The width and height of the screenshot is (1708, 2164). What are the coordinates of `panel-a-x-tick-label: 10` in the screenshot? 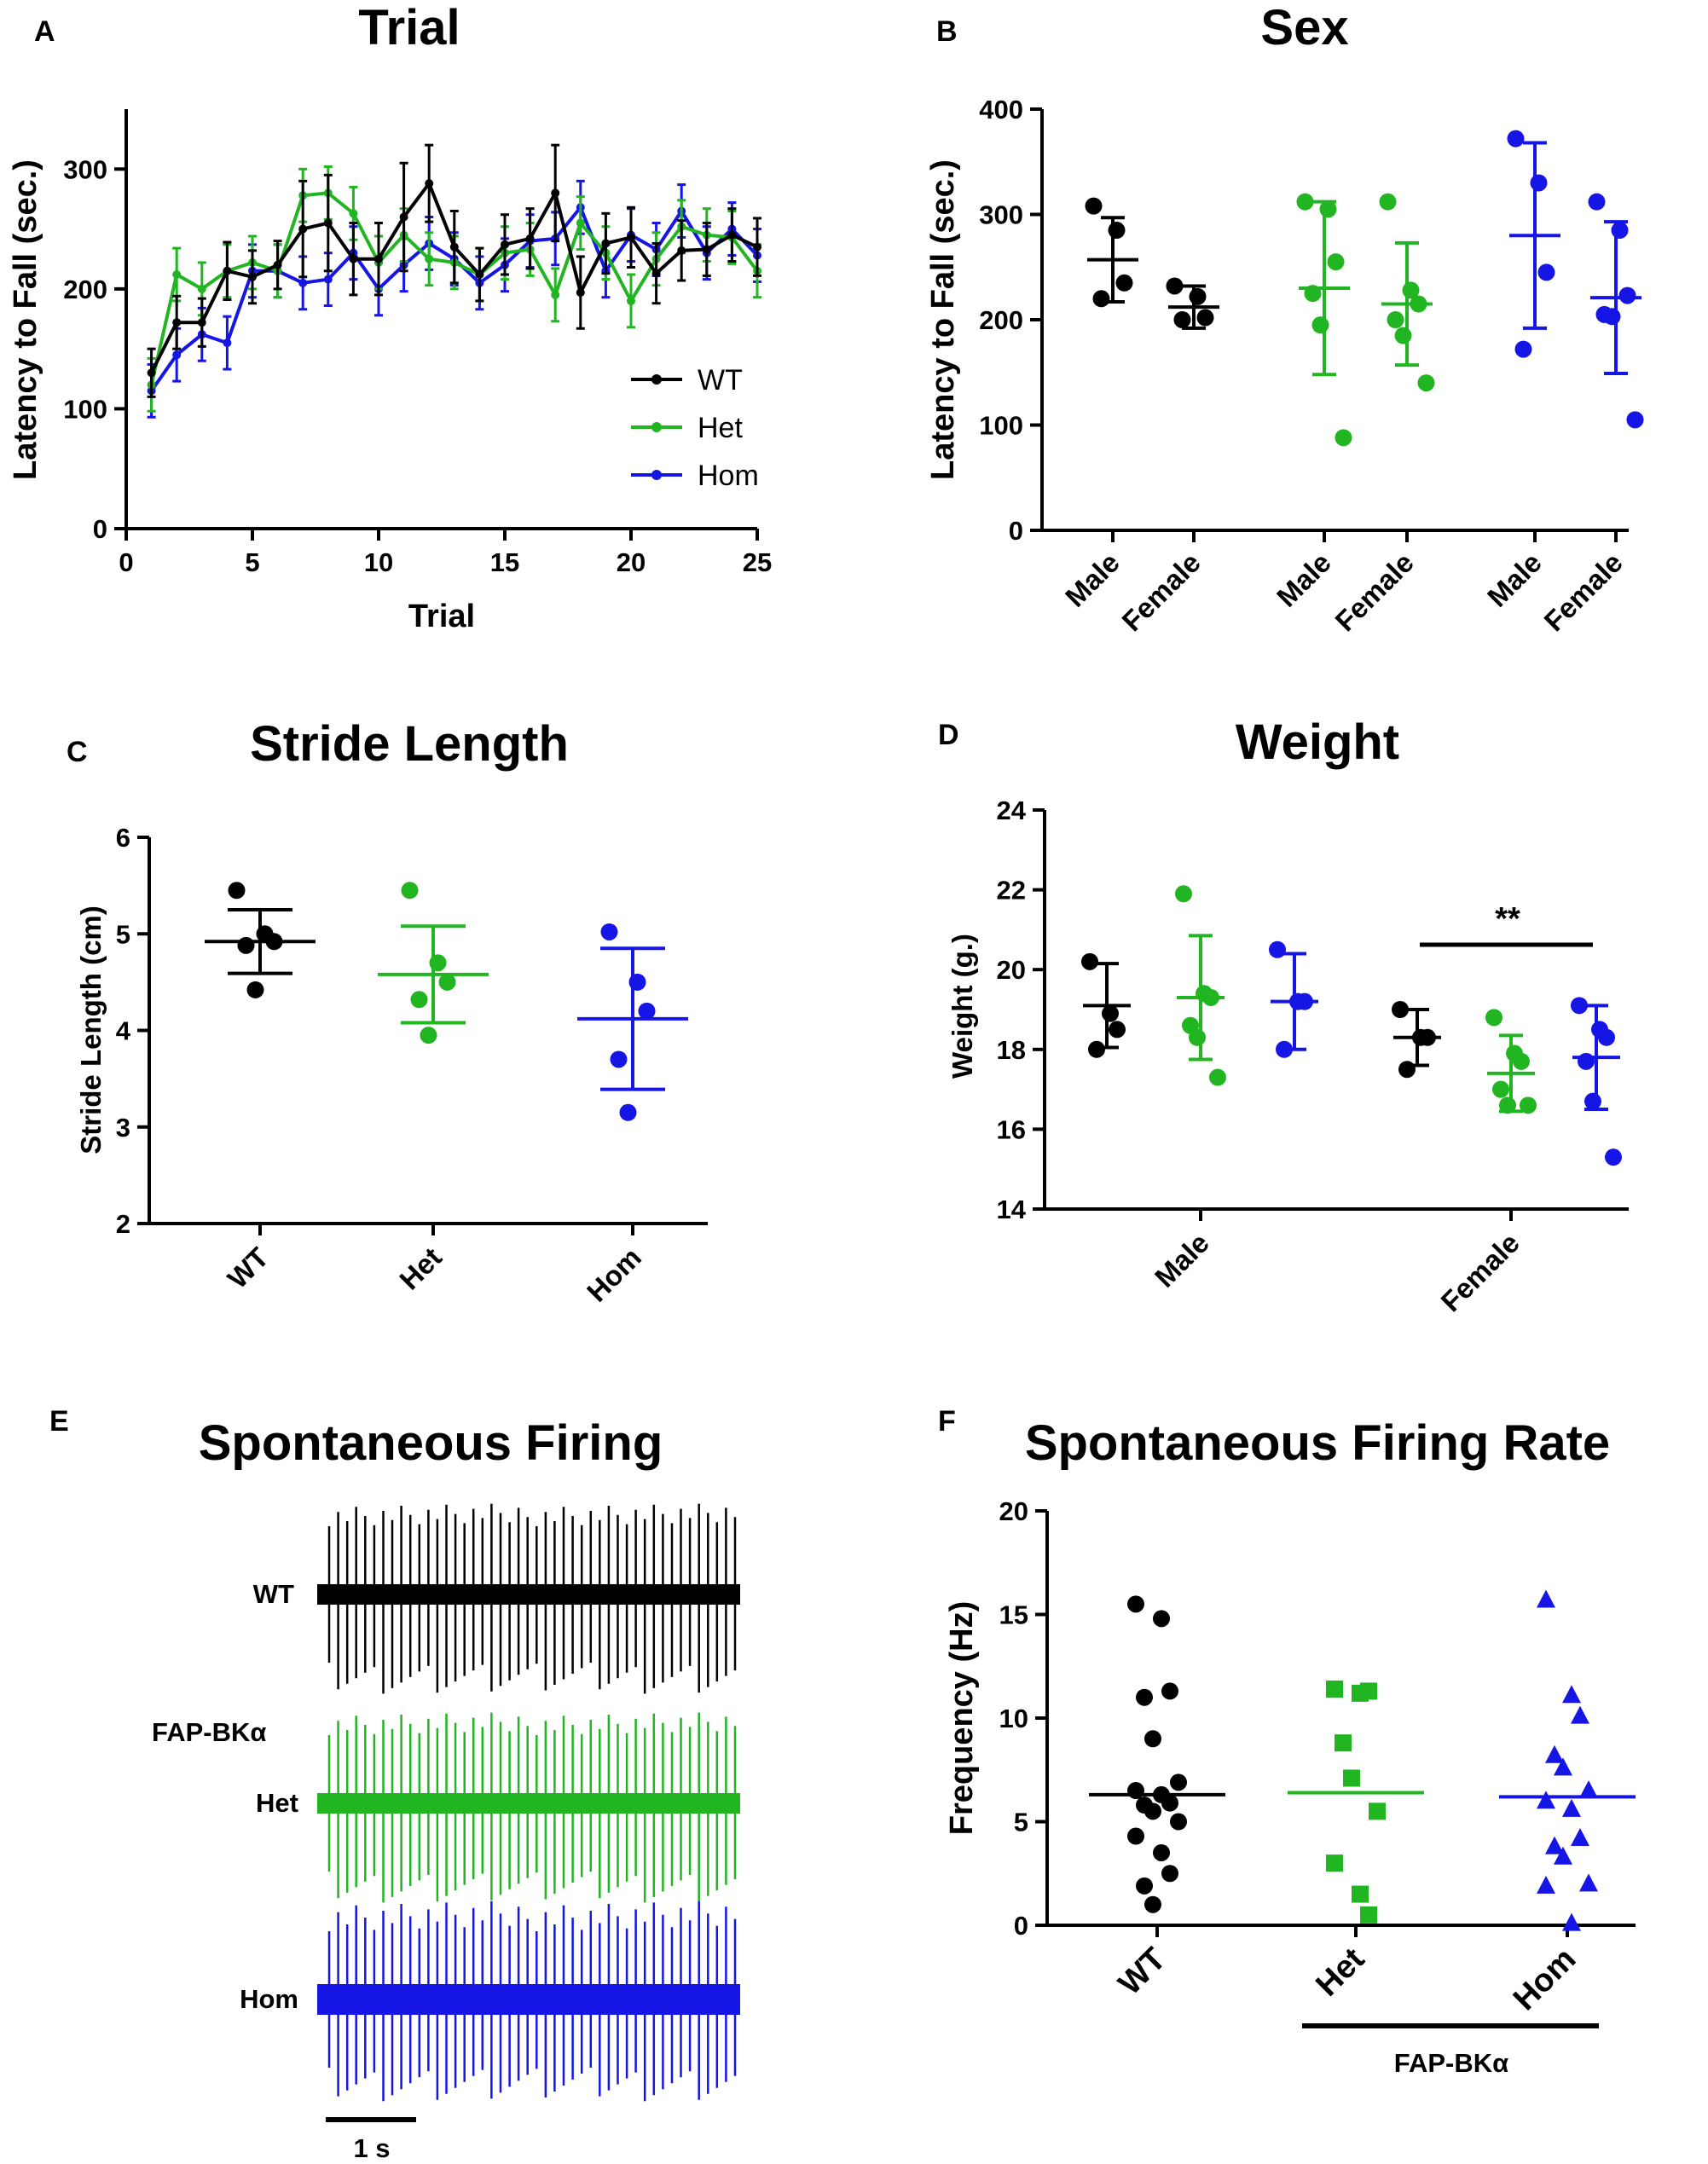 It's located at (378, 562).